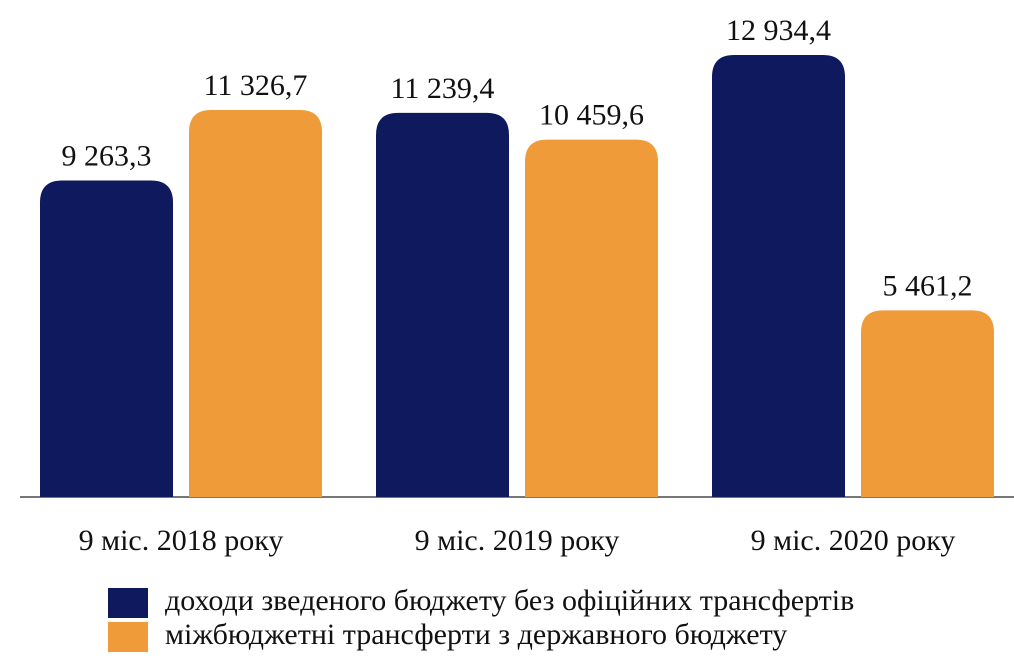 This screenshot has width=1014, height=662. Describe the element at coordinates (443, 88) in the screenshot. I see `value-label: 11 239,4` at that location.